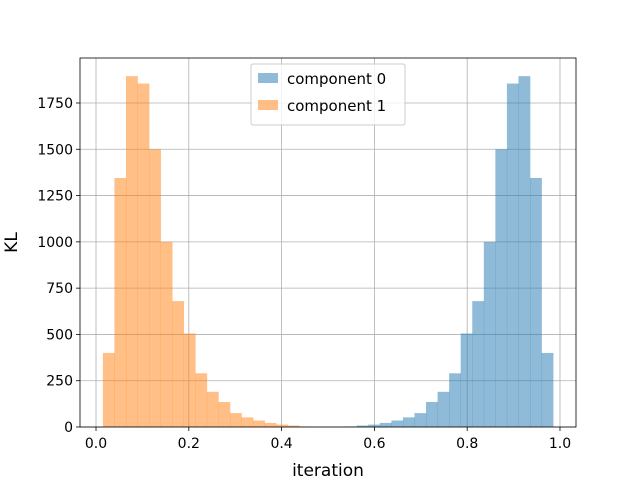  I want to click on x-tick-label: 0.8, so click(467, 444).